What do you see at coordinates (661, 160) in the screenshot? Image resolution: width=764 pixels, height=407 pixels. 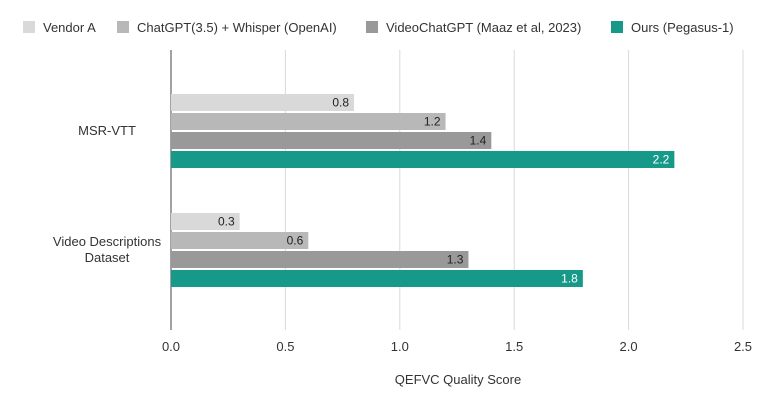 I see `bar-value-label: 2.2` at bounding box center [661, 160].